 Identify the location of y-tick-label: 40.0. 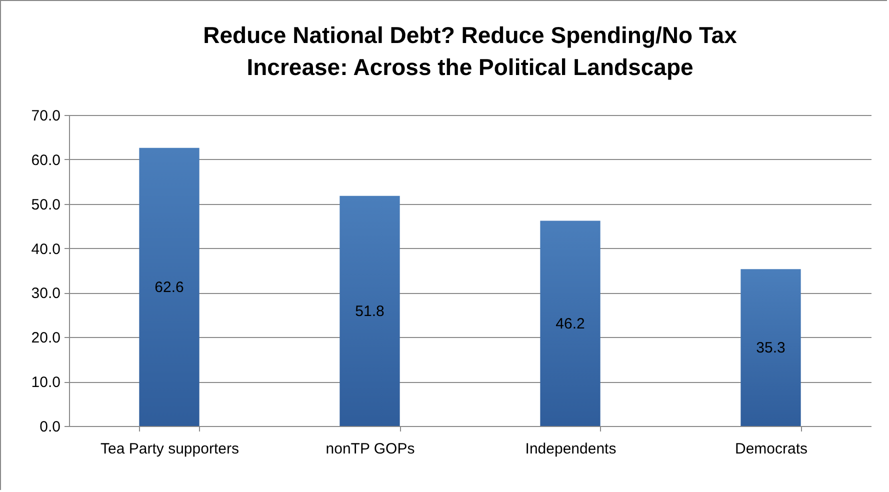
(45, 249).